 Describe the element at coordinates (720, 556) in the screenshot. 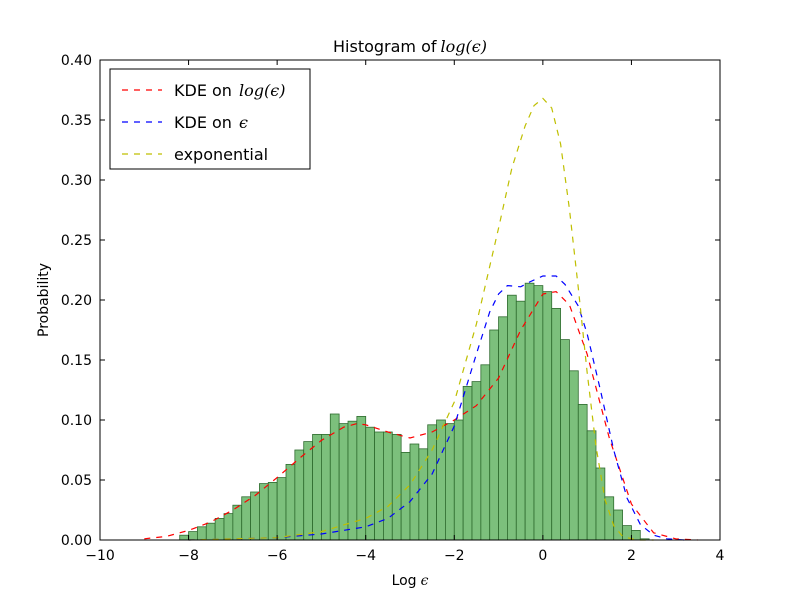

I see `x-tick-label: 4` at that location.